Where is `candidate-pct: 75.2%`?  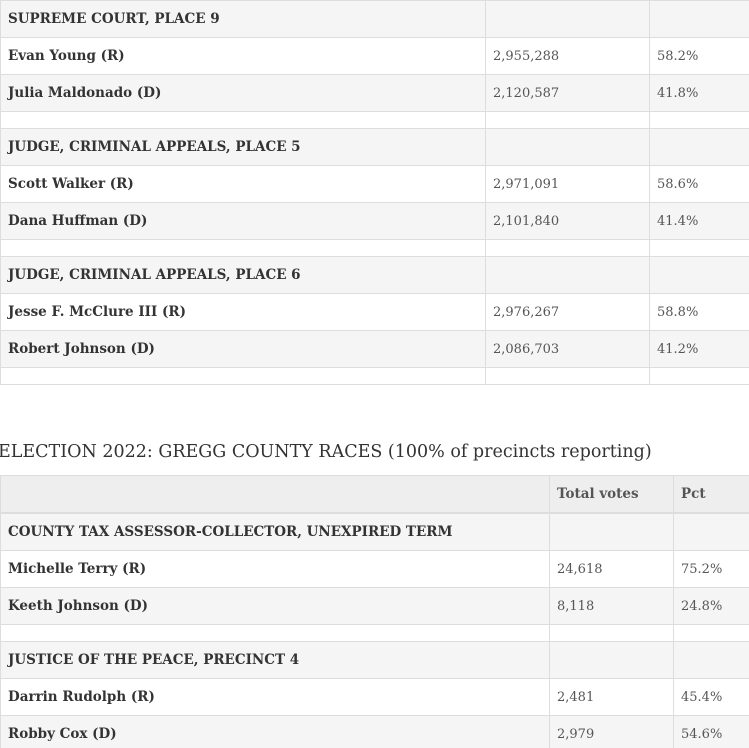
candidate-pct: 75.2% is located at coordinates (711, 569).